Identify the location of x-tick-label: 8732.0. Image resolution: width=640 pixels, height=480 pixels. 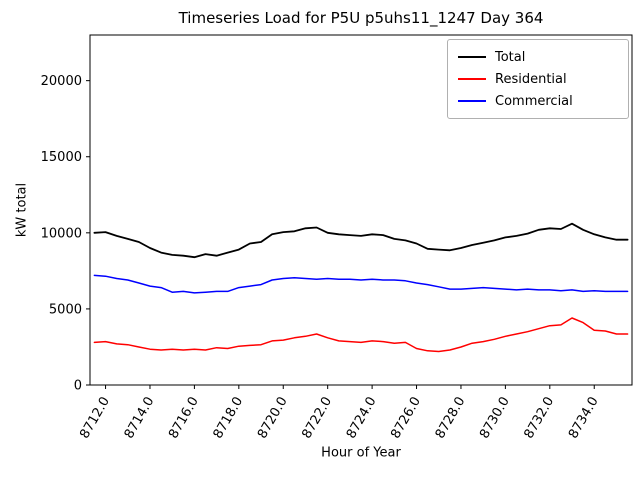
(540, 418).